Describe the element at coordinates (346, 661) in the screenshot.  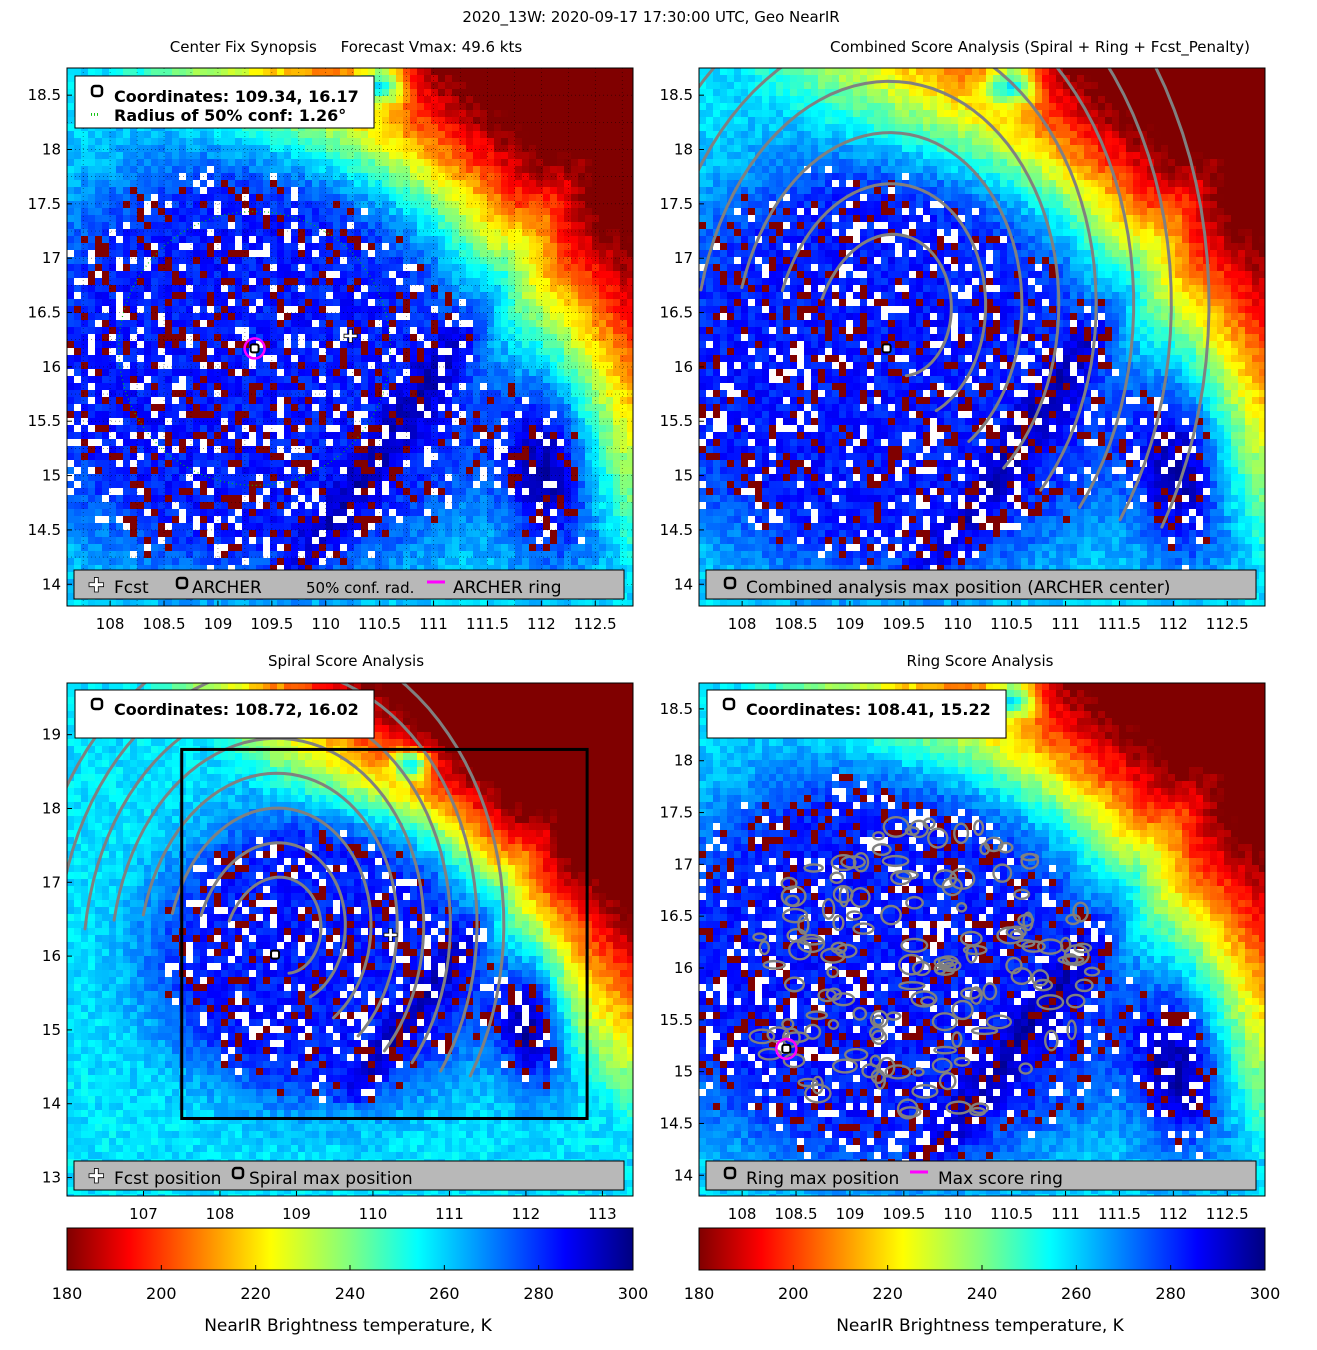
I see `panel-title: Spiral Score Analysis` at that location.